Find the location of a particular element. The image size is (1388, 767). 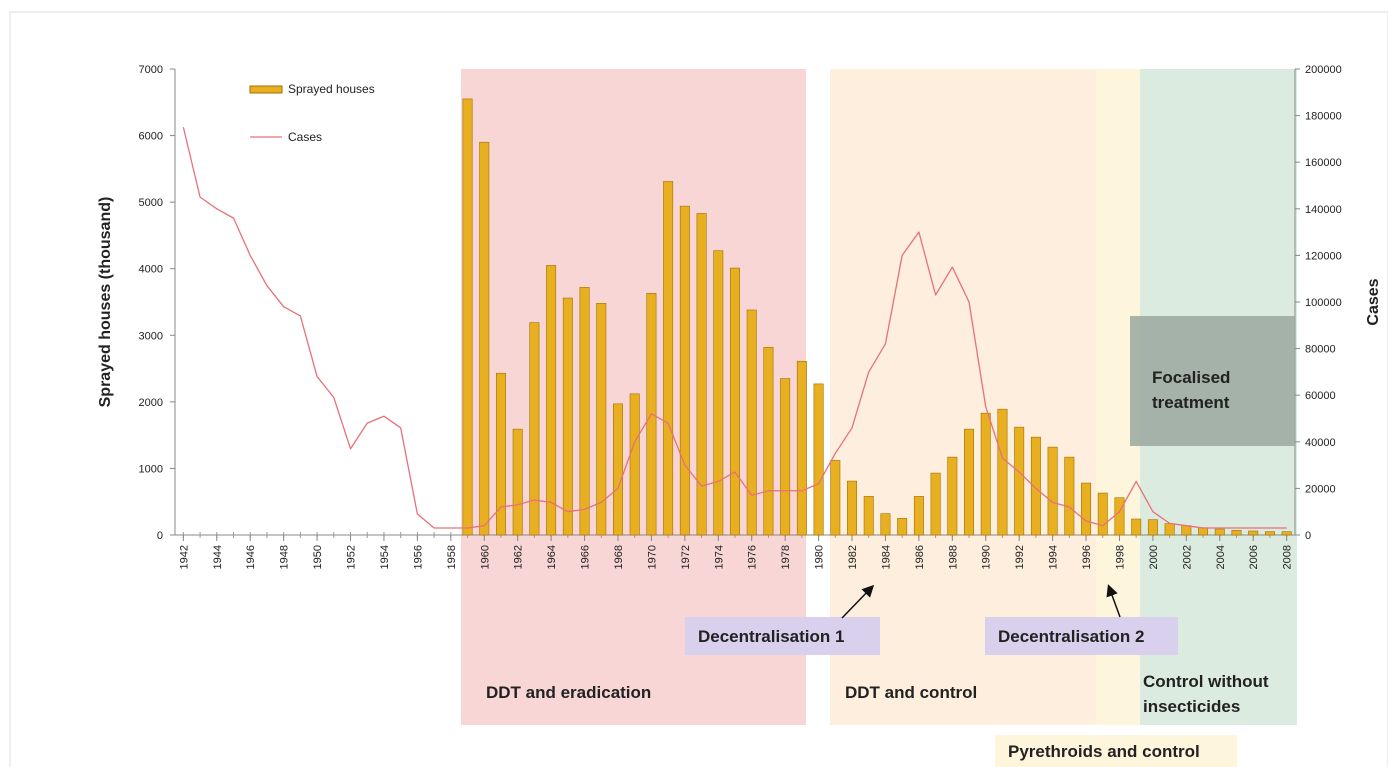

x-tick-label: 1946 is located at coordinates (251, 557).